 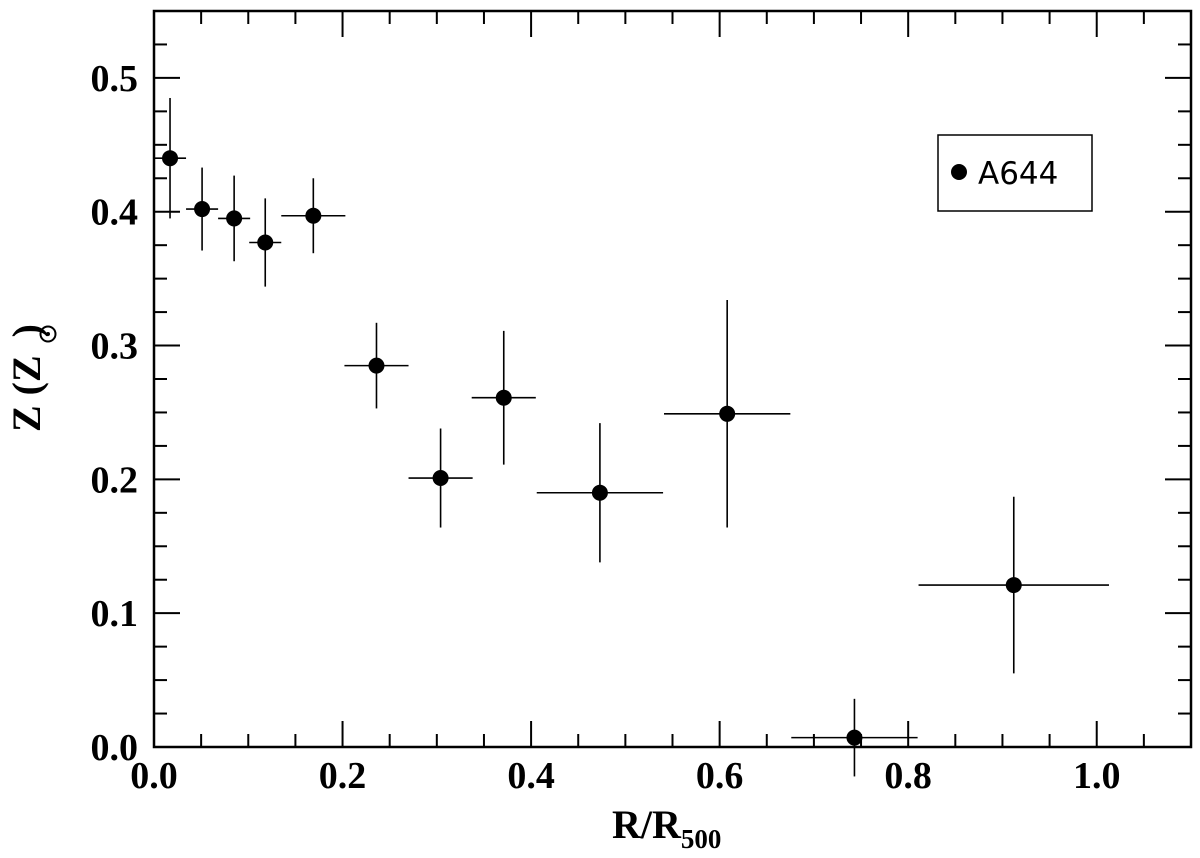 What do you see at coordinates (720, 776) in the screenshot?
I see `x-tick-label: 0.6` at bounding box center [720, 776].